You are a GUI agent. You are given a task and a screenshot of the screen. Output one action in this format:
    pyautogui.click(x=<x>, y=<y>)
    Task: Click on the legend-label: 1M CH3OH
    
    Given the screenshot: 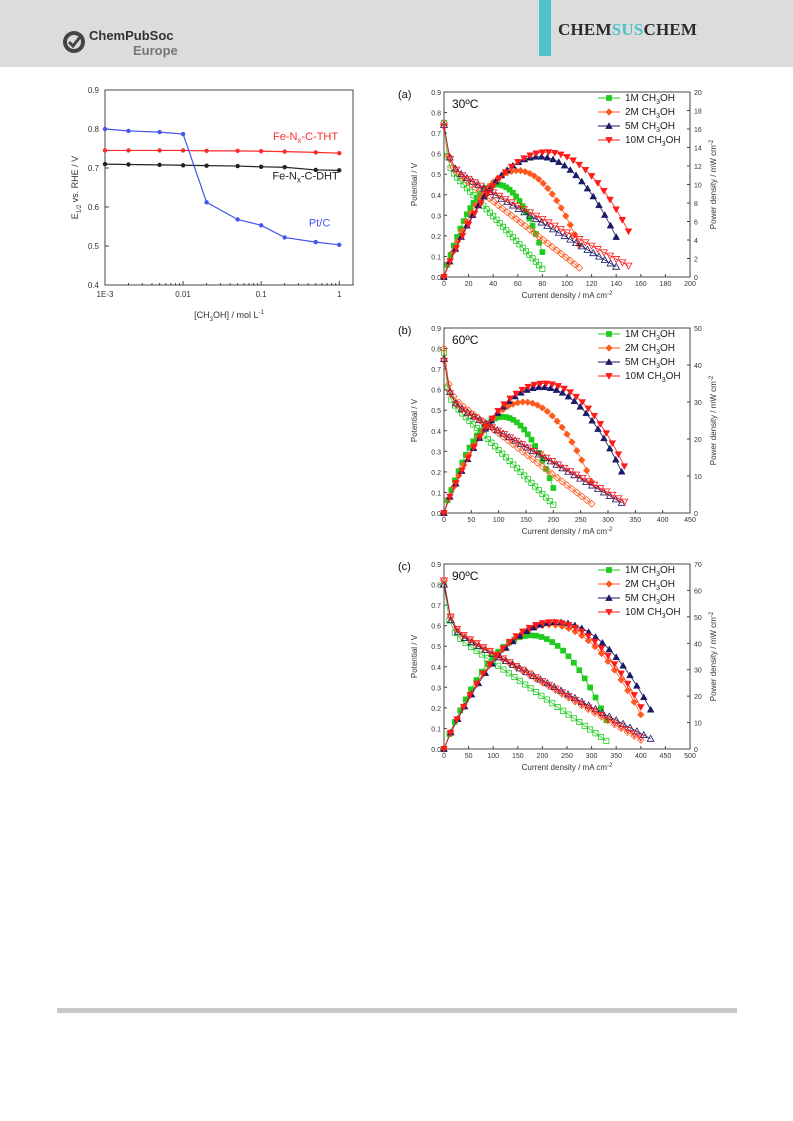 What is the action you would take?
    pyautogui.click(x=650, y=99)
    